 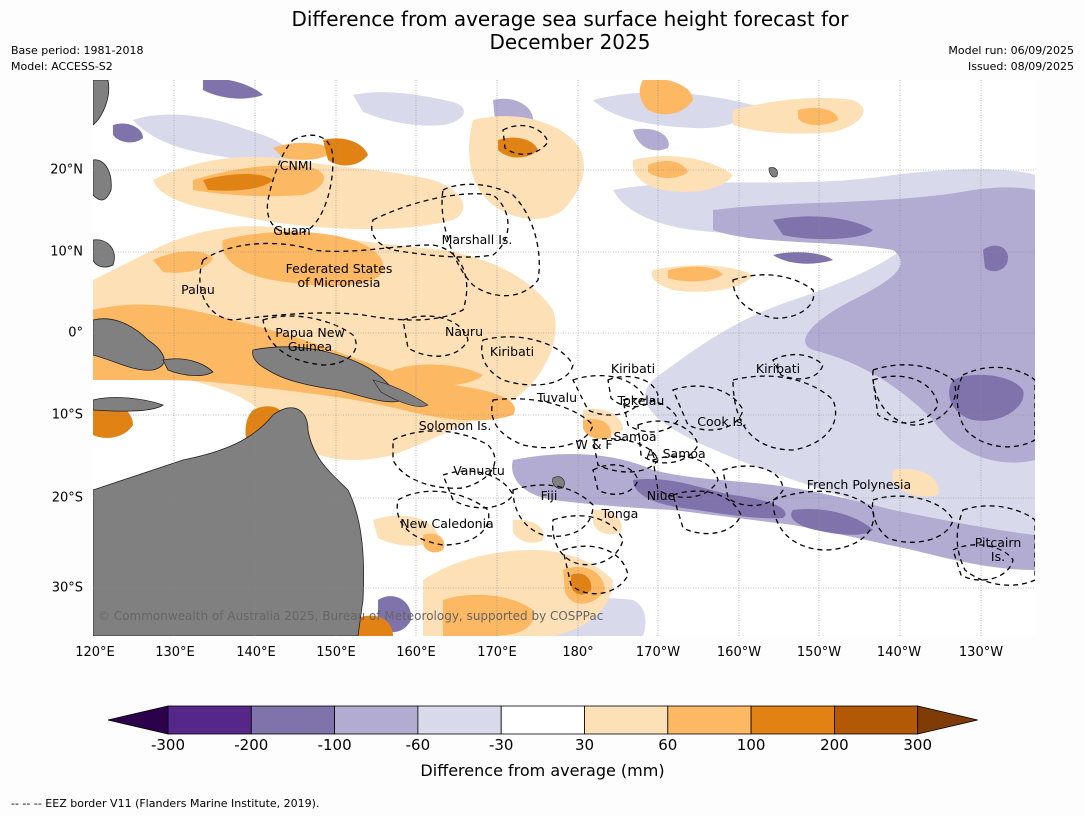 What do you see at coordinates (67, 415) in the screenshot?
I see `lat-tick: 10°S` at bounding box center [67, 415].